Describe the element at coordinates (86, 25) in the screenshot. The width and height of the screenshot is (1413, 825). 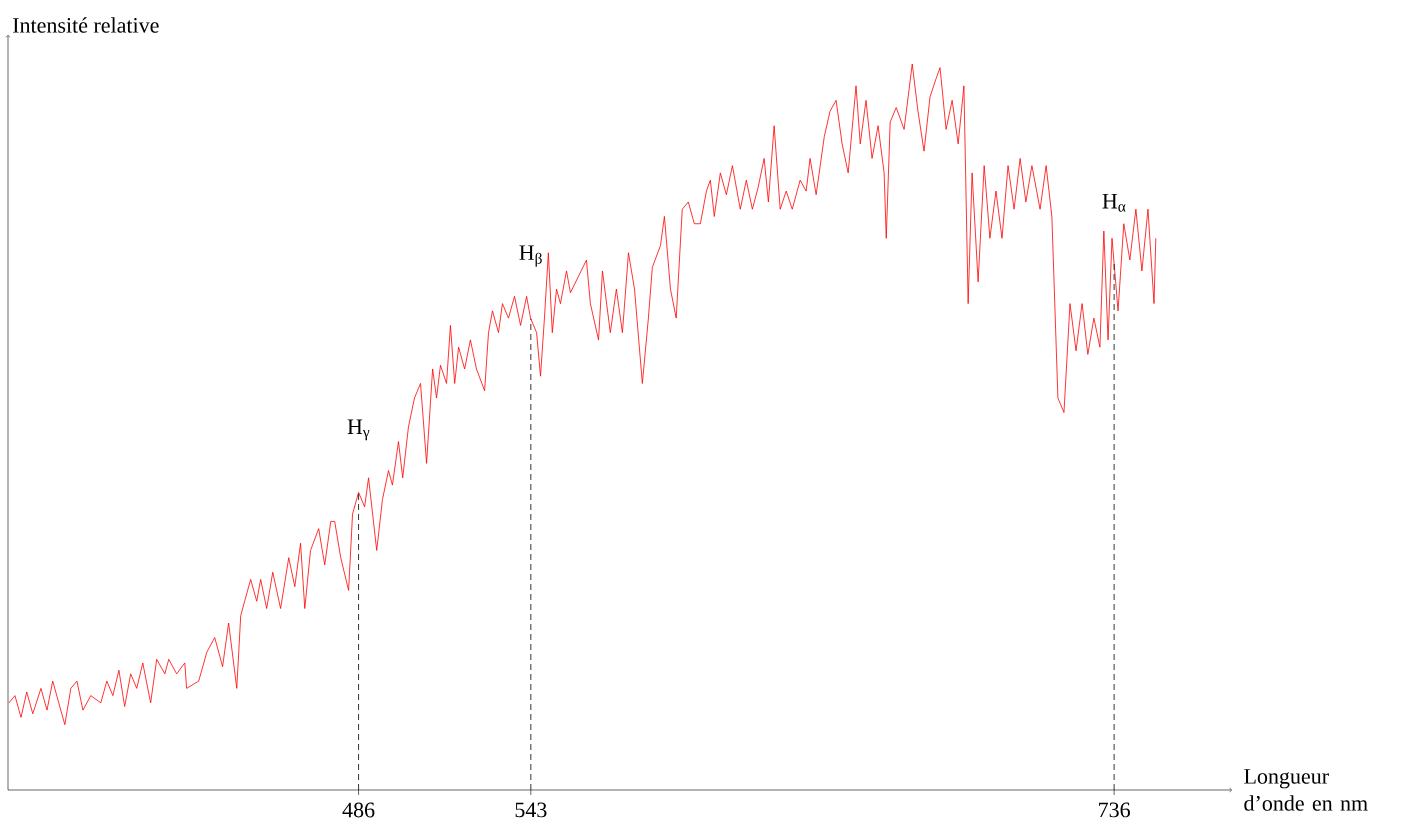
I see `y-axis-title: Intensité relative` at that location.